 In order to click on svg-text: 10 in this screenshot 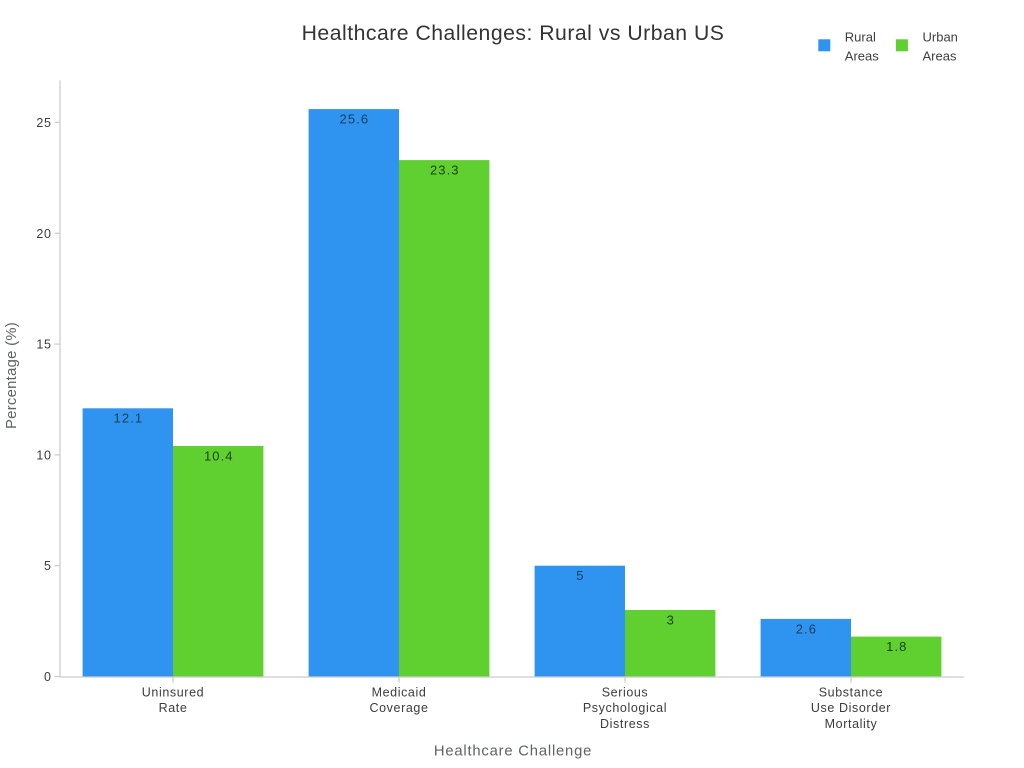, I will do `click(43, 455)`.